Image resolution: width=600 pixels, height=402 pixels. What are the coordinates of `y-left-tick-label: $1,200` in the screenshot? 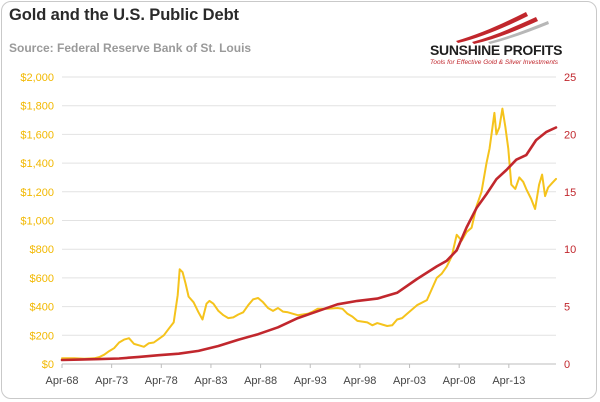 It's located at (37, 193).